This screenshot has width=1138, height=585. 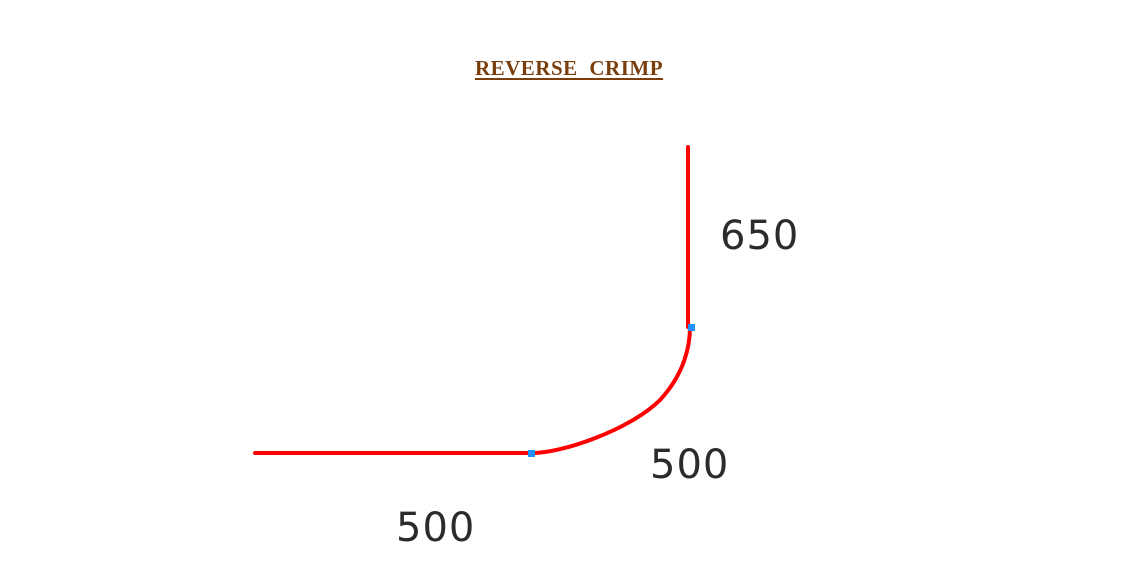 What do you see at coordinates (610, 390) in the screenshot?
I see `crimp-arc-line` at bounding box center [610, 390].